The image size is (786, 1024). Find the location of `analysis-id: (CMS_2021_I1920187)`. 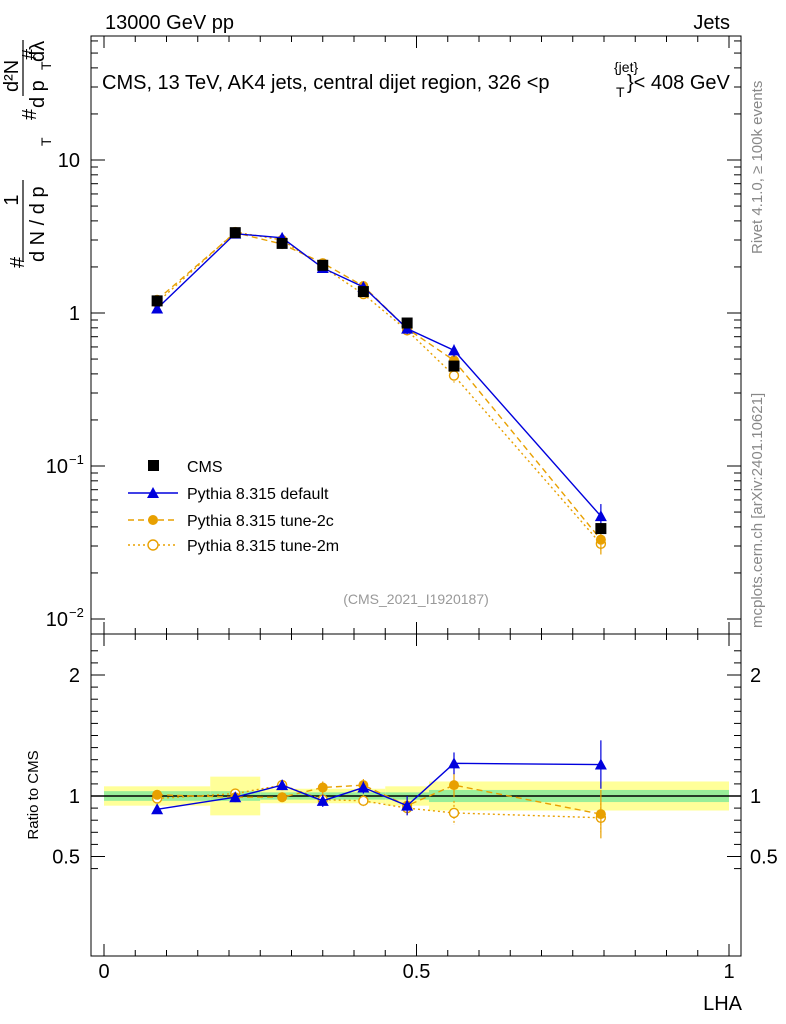

analysis-id: (CMS_2021_I1920187) is located at coordinates (416, 599).